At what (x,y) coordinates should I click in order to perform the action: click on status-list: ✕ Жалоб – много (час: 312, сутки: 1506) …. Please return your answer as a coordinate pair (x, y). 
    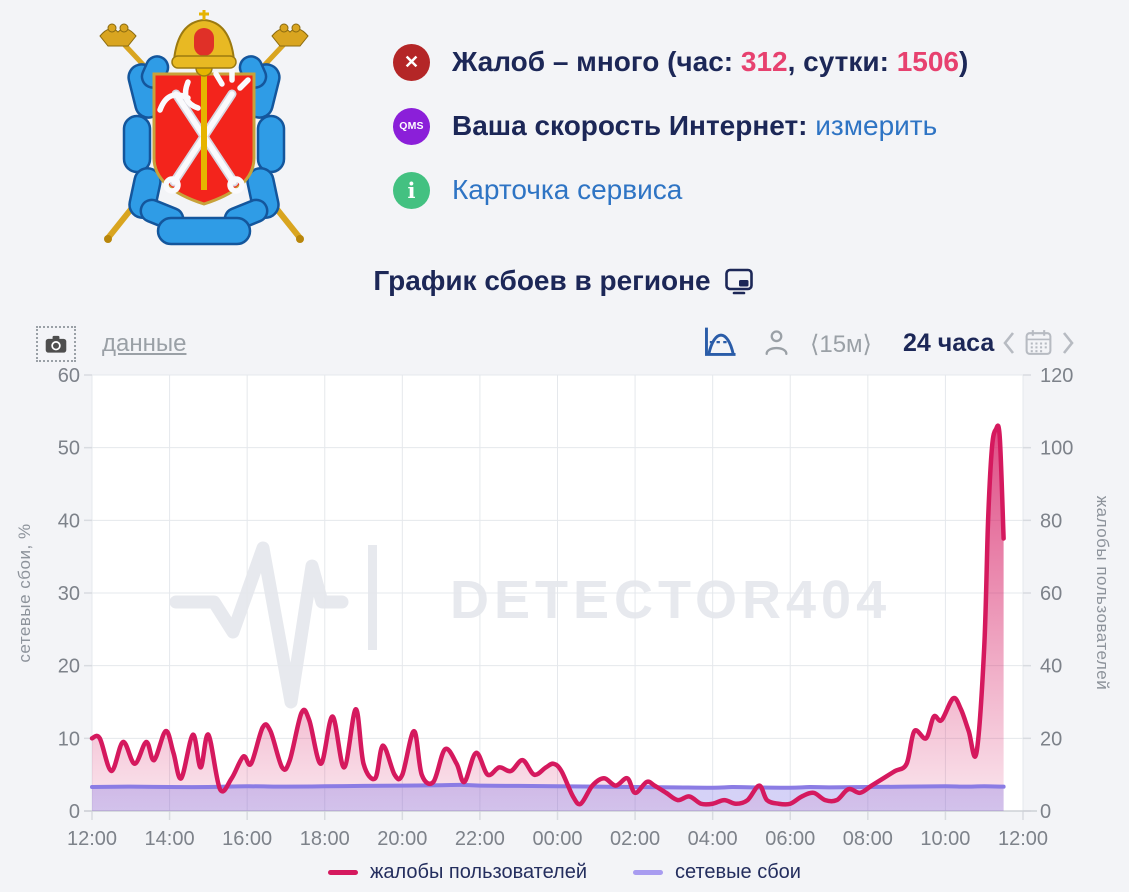
    Looking at the image, I should click on (680, 126).